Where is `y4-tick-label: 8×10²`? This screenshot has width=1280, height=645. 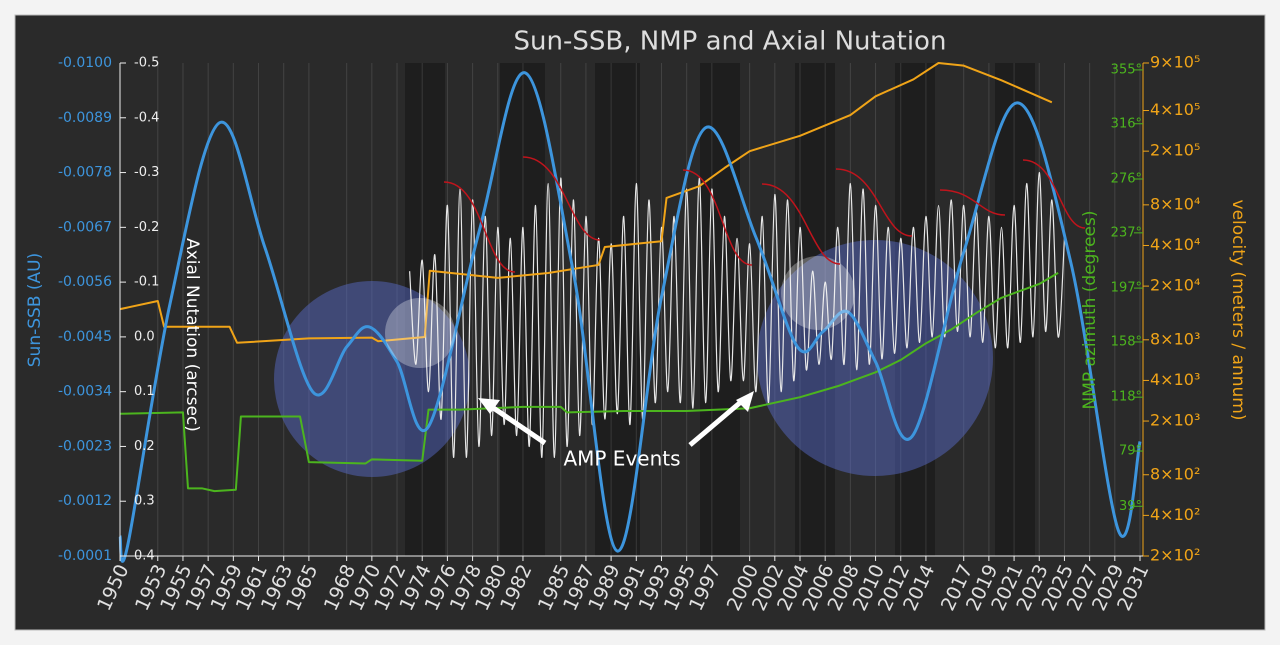
y4-tick-label: 8×10² is located at coordinates (1175, 473).